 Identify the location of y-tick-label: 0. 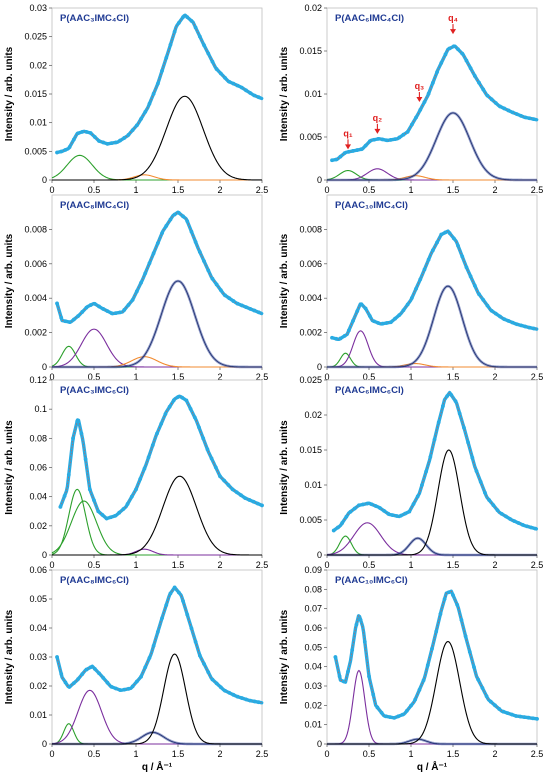
(319, 367).